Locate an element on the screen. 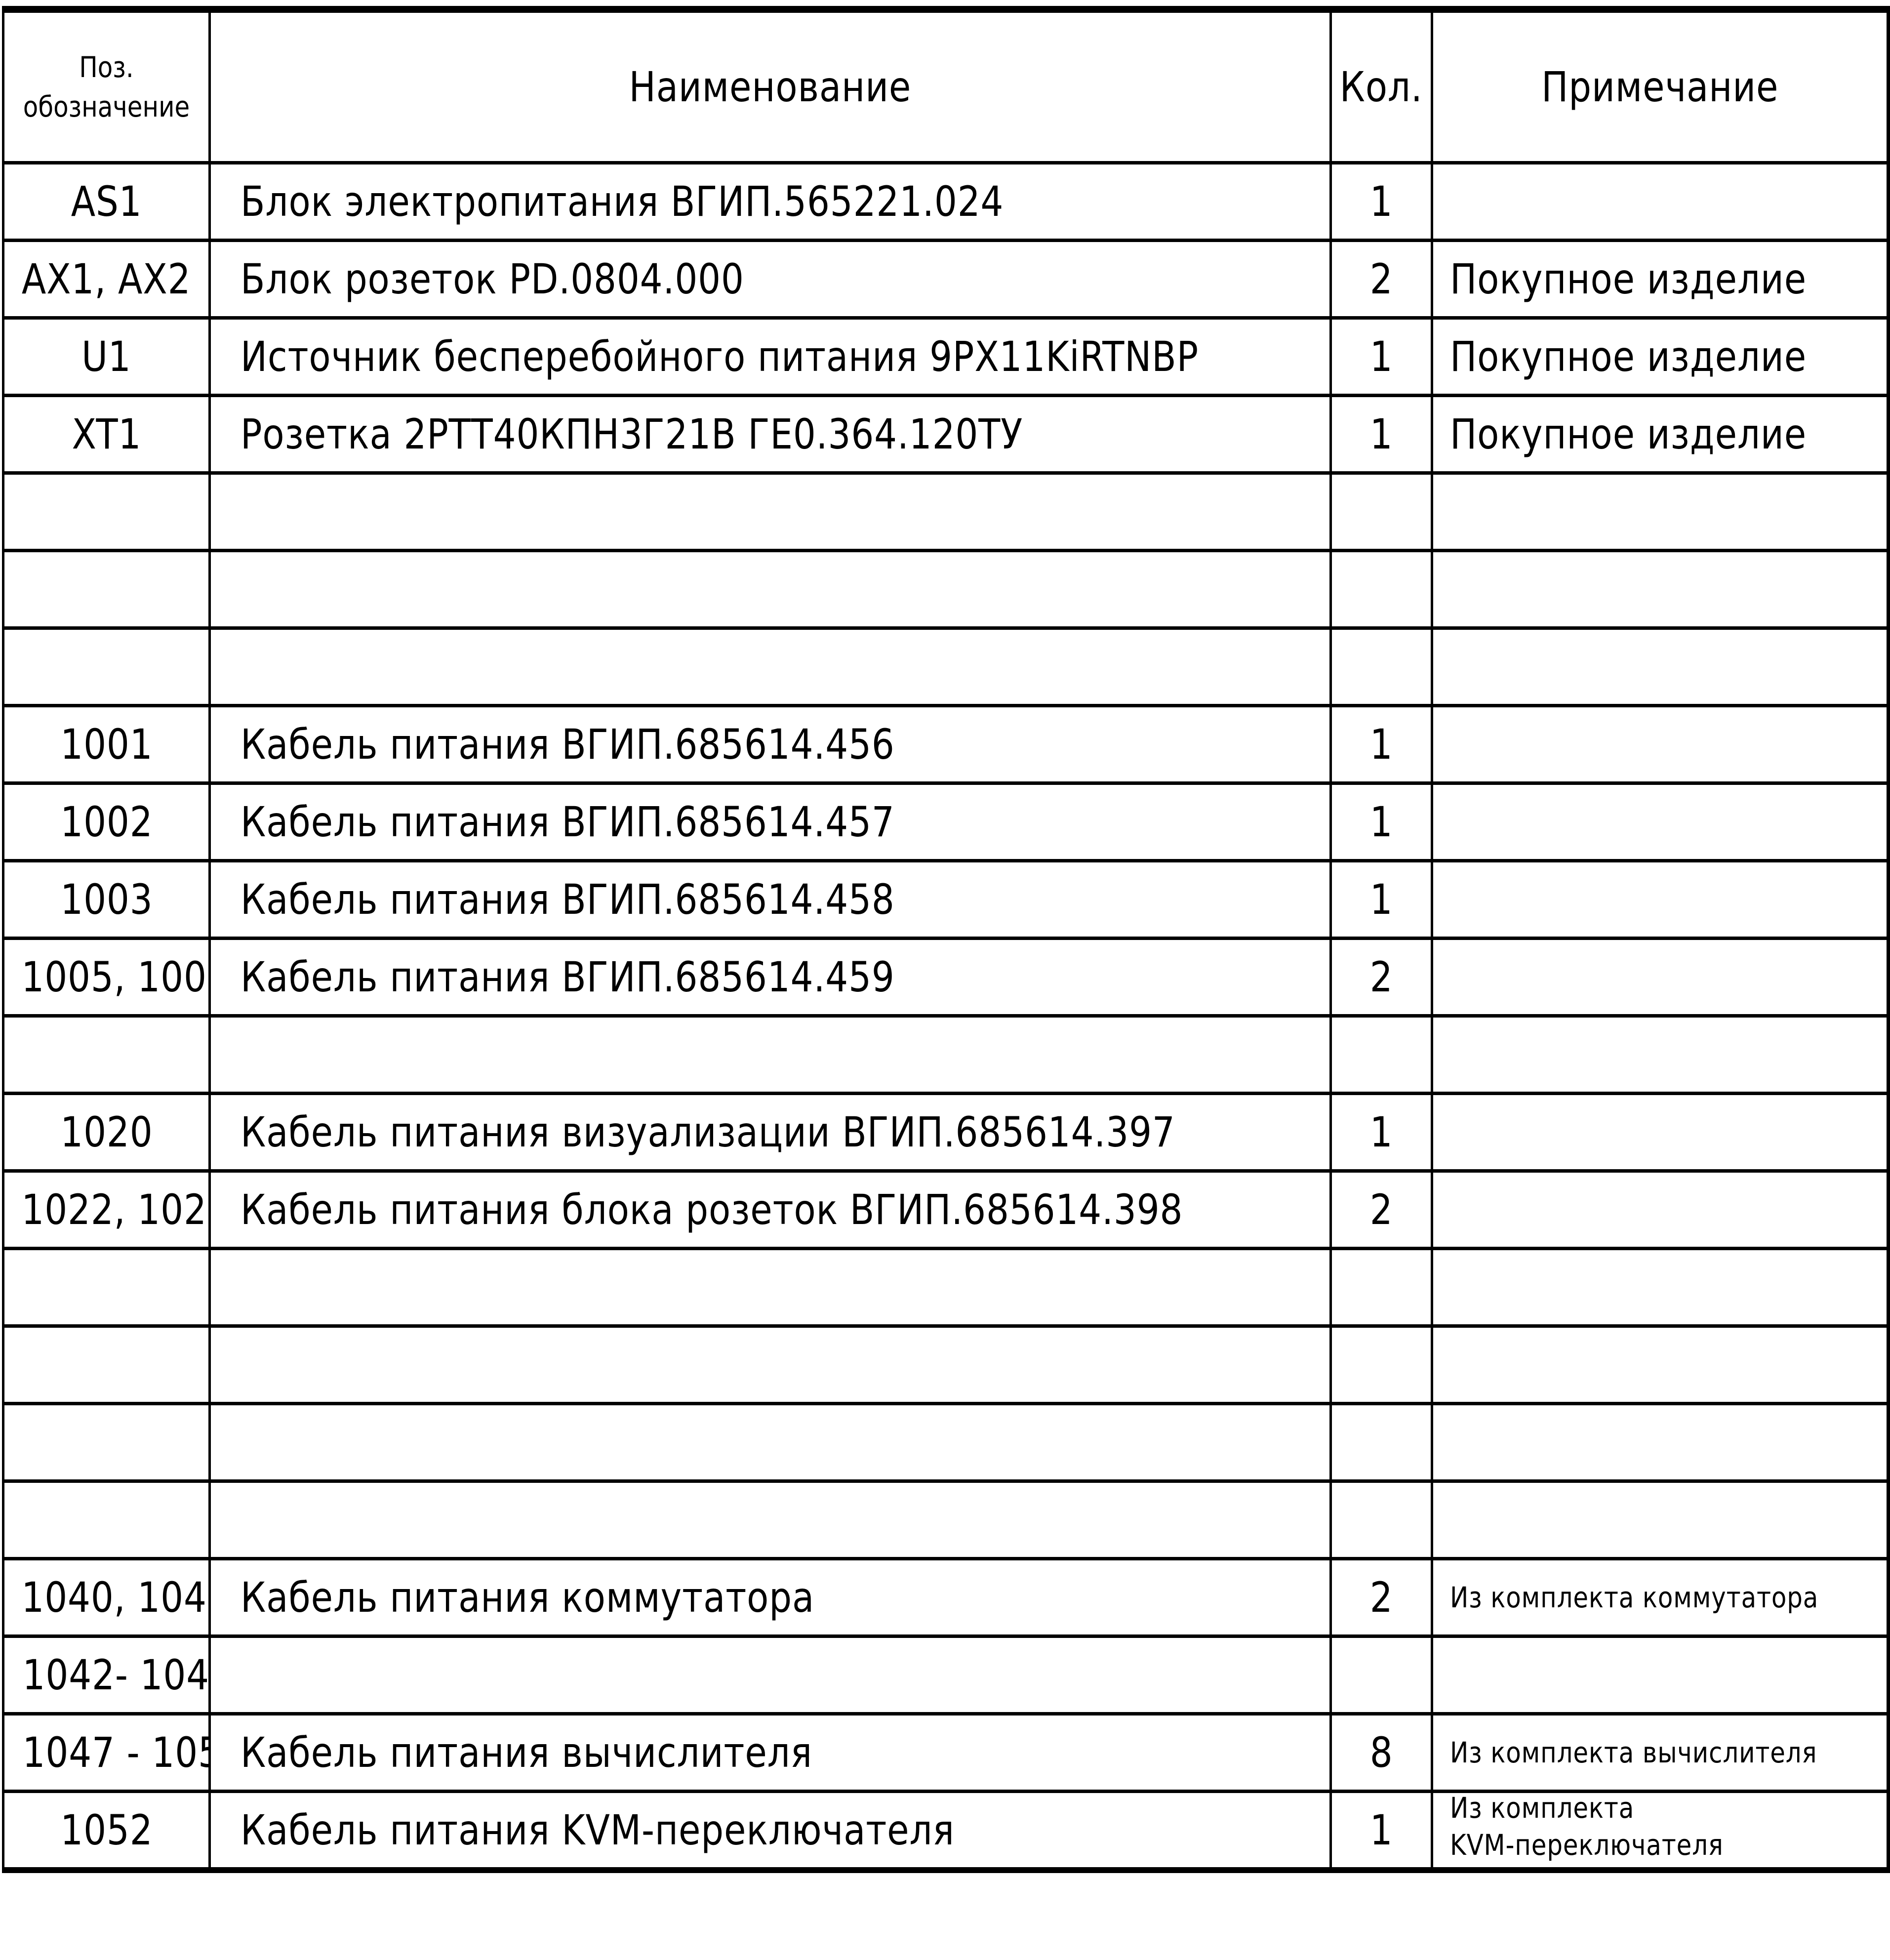  cell-pos-text: 1047 - 1050 is located at coordinates (114, 1752).